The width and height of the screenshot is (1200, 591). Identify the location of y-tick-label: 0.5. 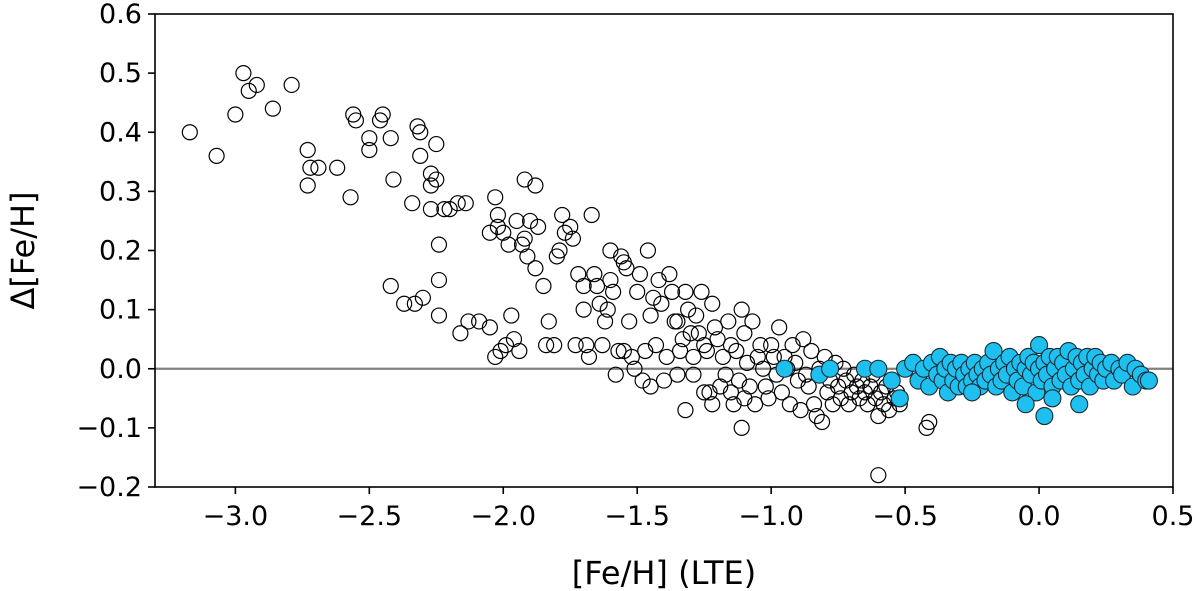
(120, 73).